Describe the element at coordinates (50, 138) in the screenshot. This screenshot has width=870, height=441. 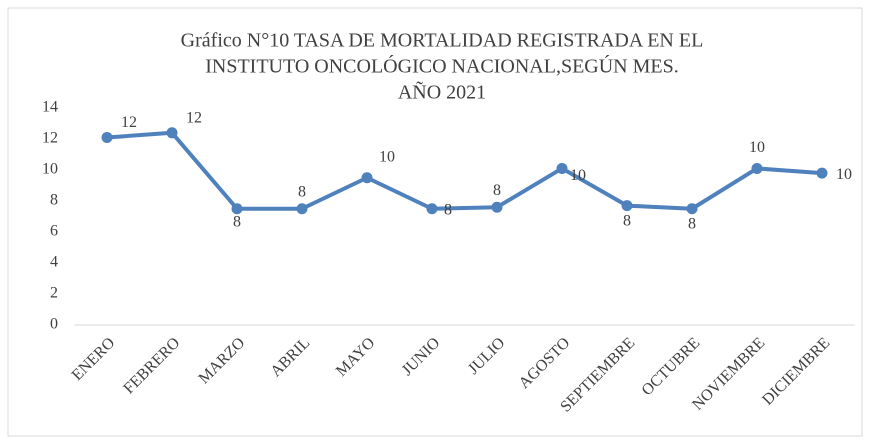
I see `y-tick-label: 12` at that location.